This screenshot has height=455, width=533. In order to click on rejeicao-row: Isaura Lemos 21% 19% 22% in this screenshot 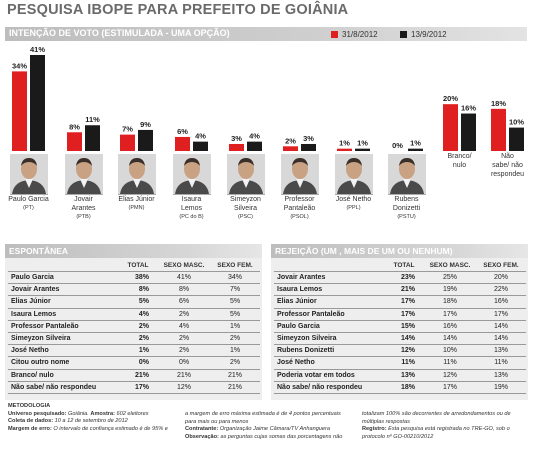, I will do `click(400, 290)`.